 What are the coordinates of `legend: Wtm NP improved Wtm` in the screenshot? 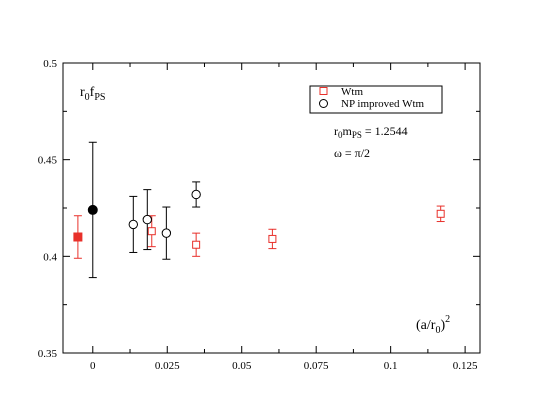 It's located at (376, 99).